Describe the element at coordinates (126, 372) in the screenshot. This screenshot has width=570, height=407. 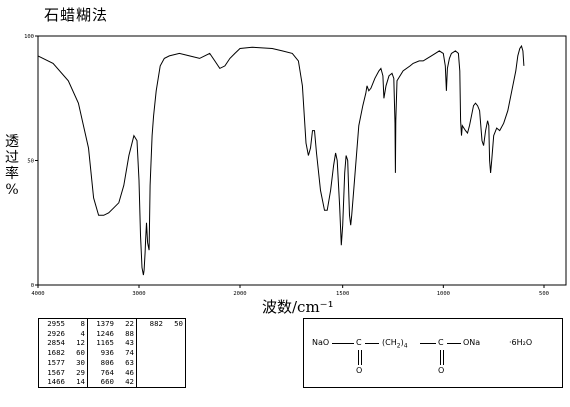
I see `peak-transmittance: 46` at that location.